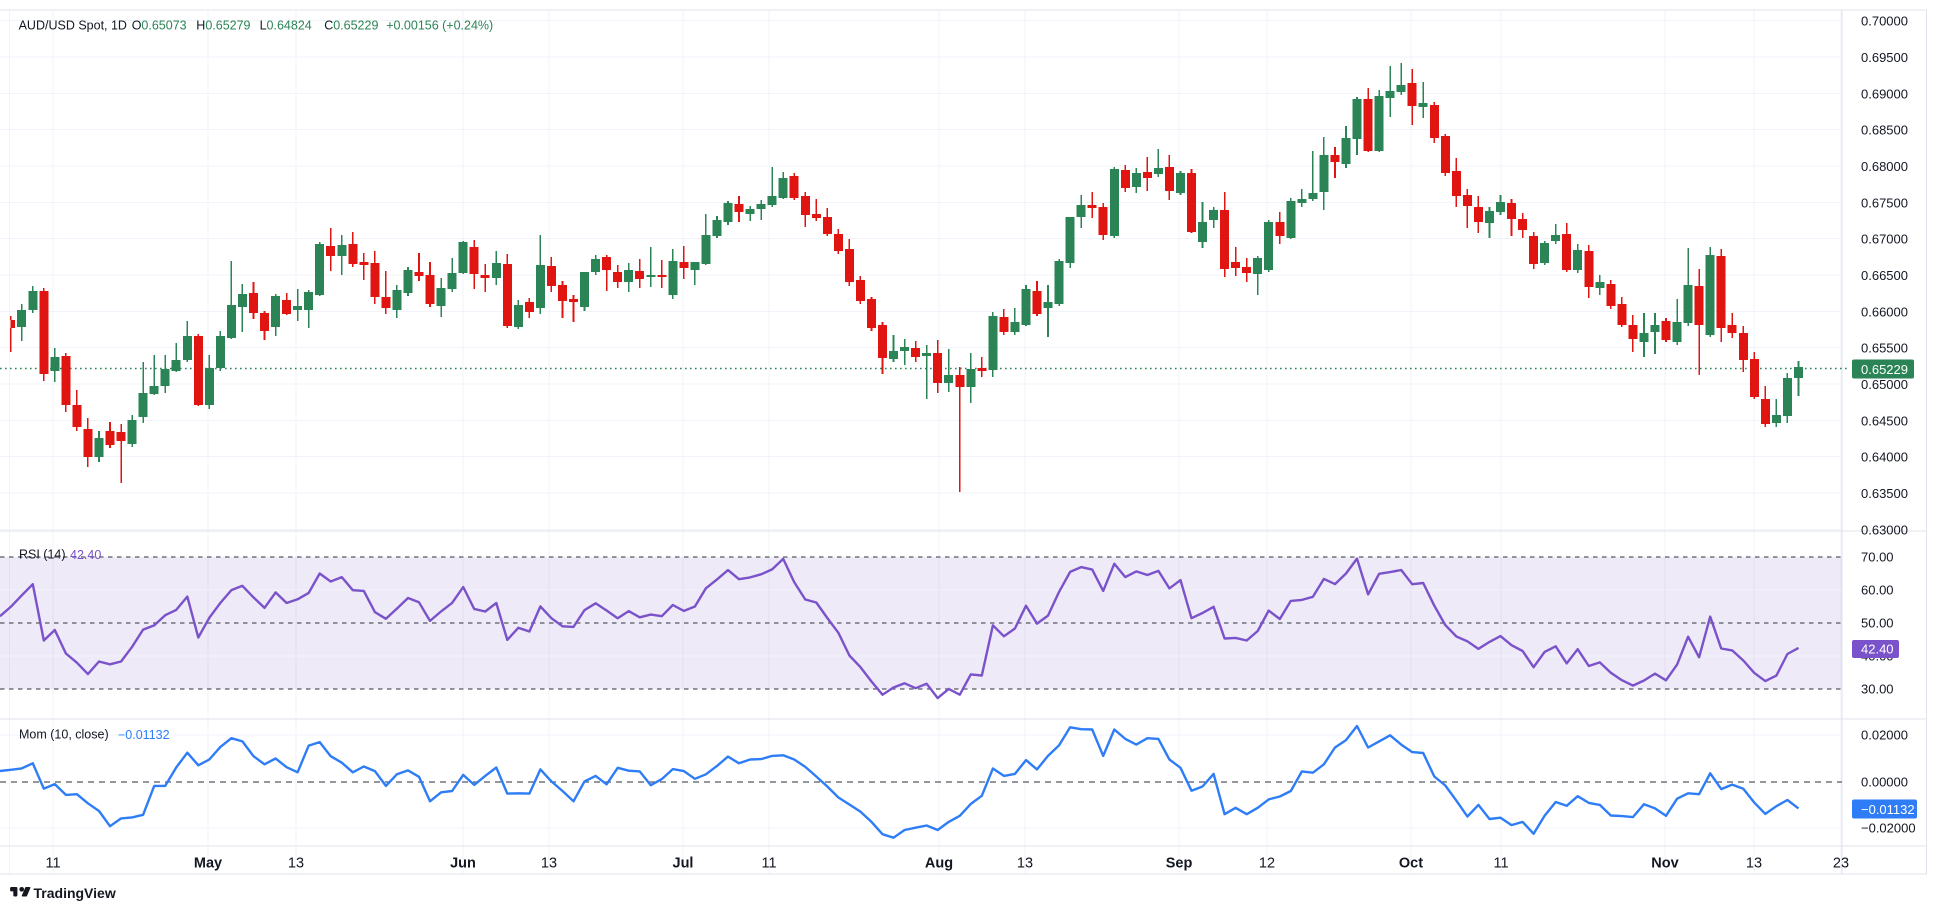  What do you see at coordinates (1884, 457) in the screenshot?
I see `svg-text: 0.64000` at bounding box center [1884, 457].